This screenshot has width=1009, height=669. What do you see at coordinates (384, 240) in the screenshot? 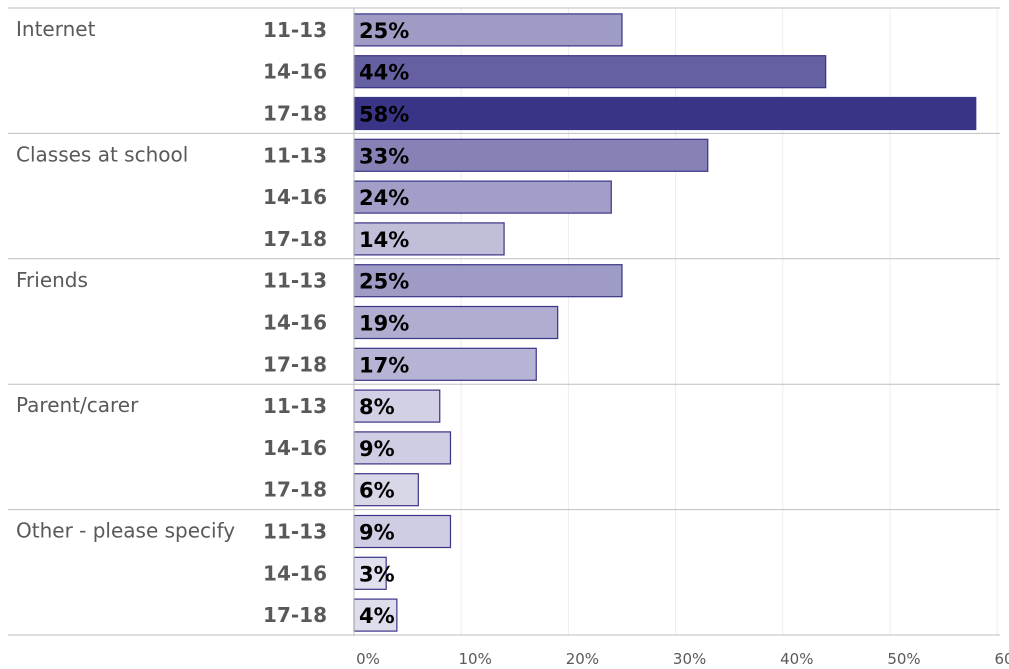
I see `data-label: 14%` at bounding box center [384, 240].